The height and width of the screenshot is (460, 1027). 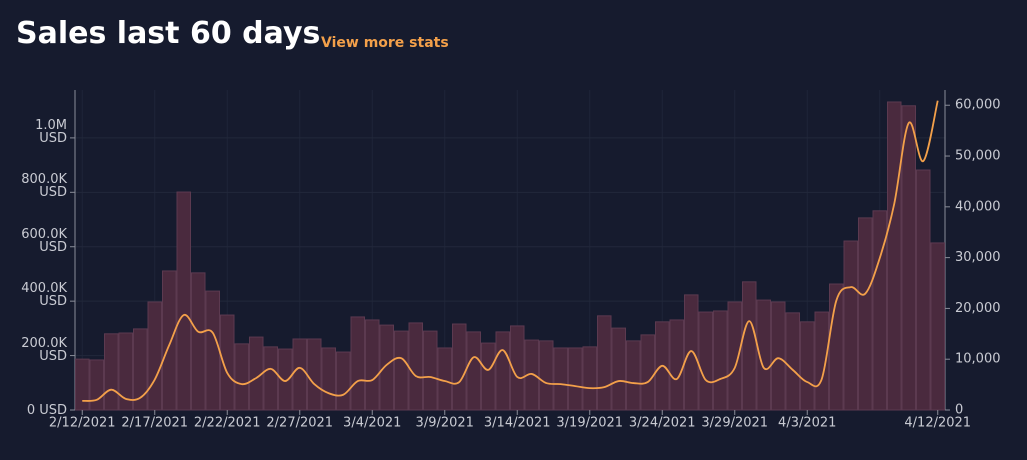 What do you see at coordinates (978, 359) in the screenshot?
I see `y2-tick-label: 10,000` at bounding box center [978, 359].